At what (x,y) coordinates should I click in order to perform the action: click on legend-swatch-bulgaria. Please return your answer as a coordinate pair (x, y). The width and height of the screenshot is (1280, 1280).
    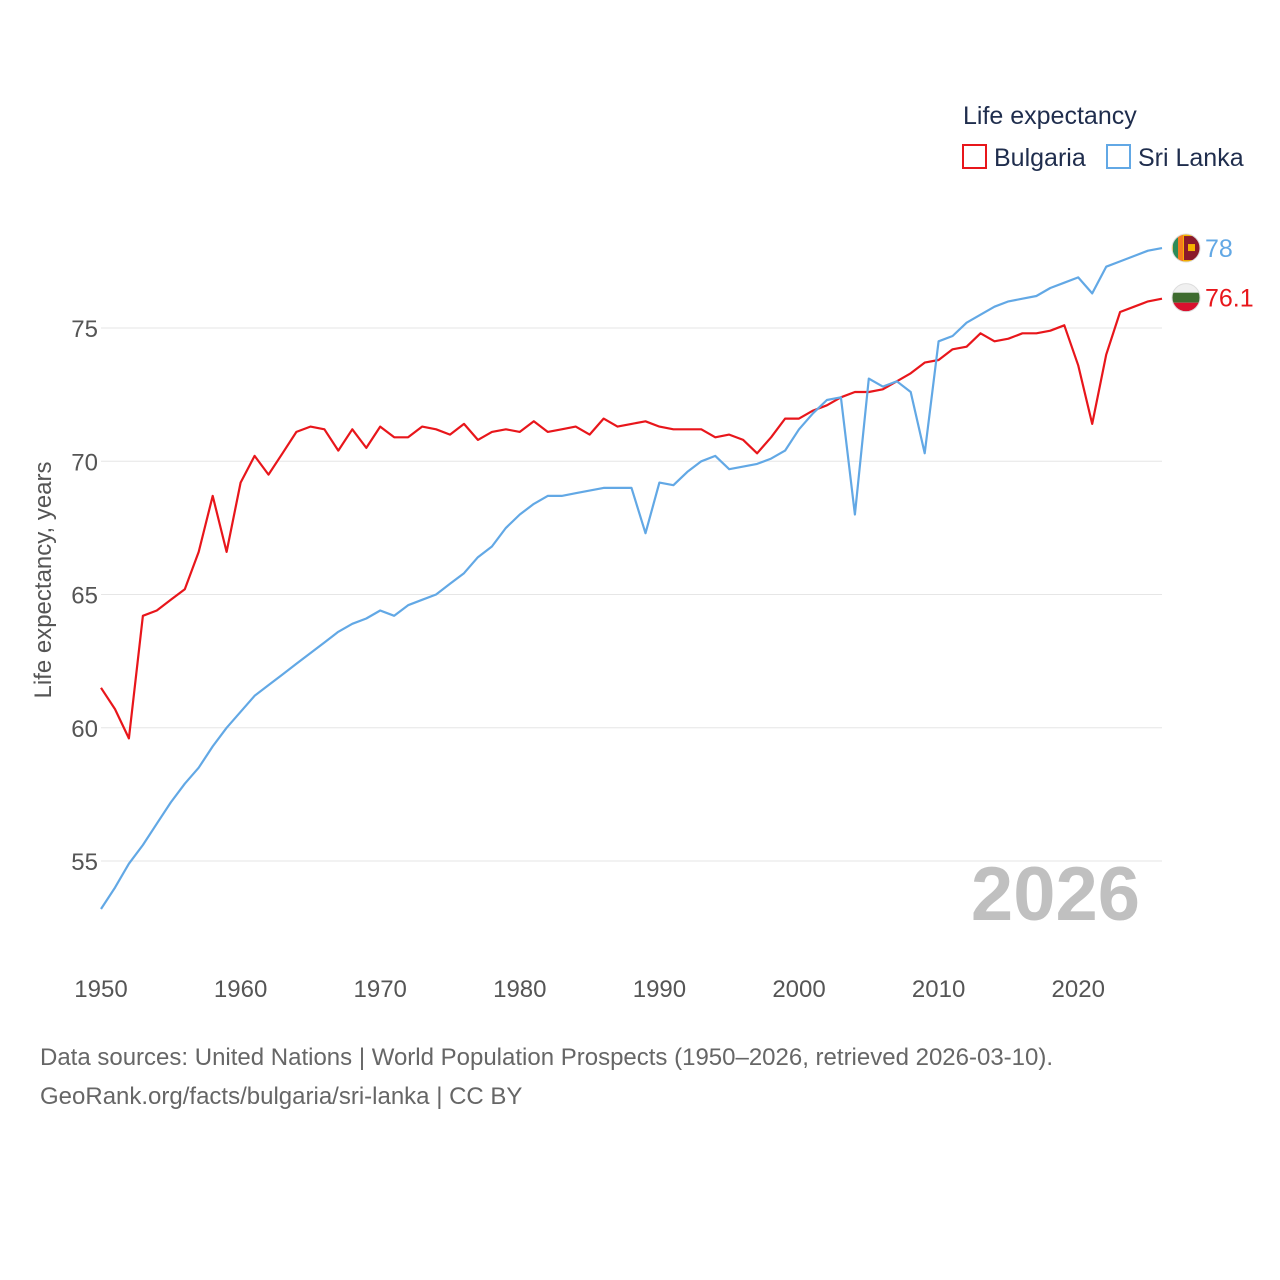
    Looking at the image, I should click on (974, 156).